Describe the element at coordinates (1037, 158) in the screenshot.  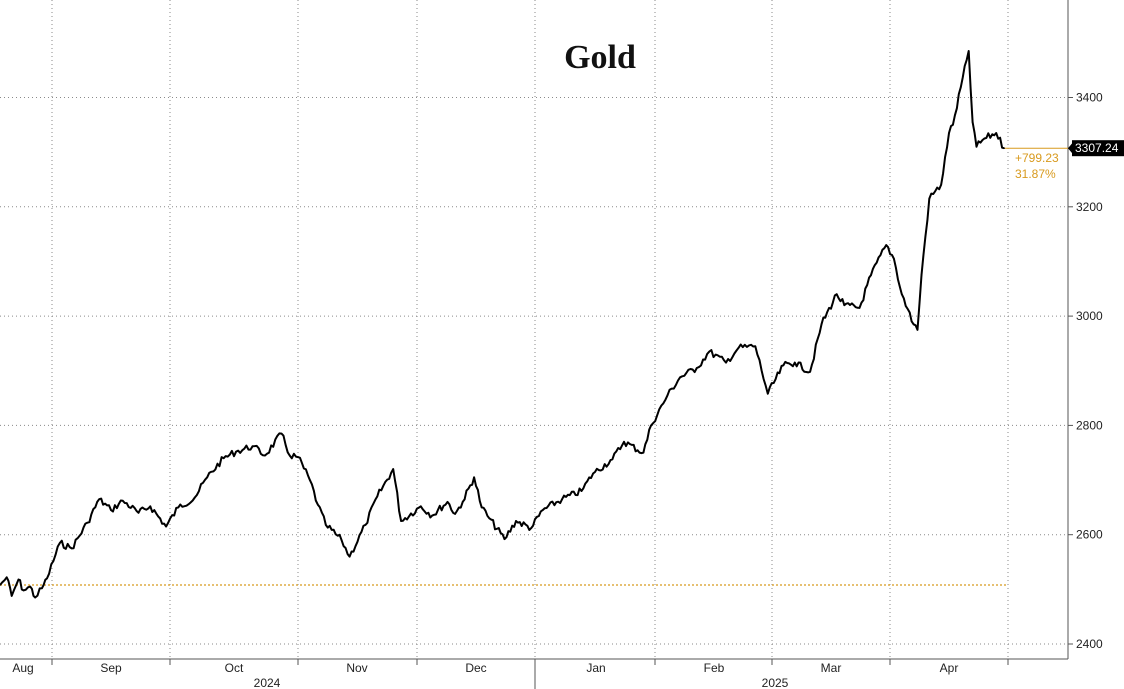
I see `change-absolute-annotation: +799.23` at that location.